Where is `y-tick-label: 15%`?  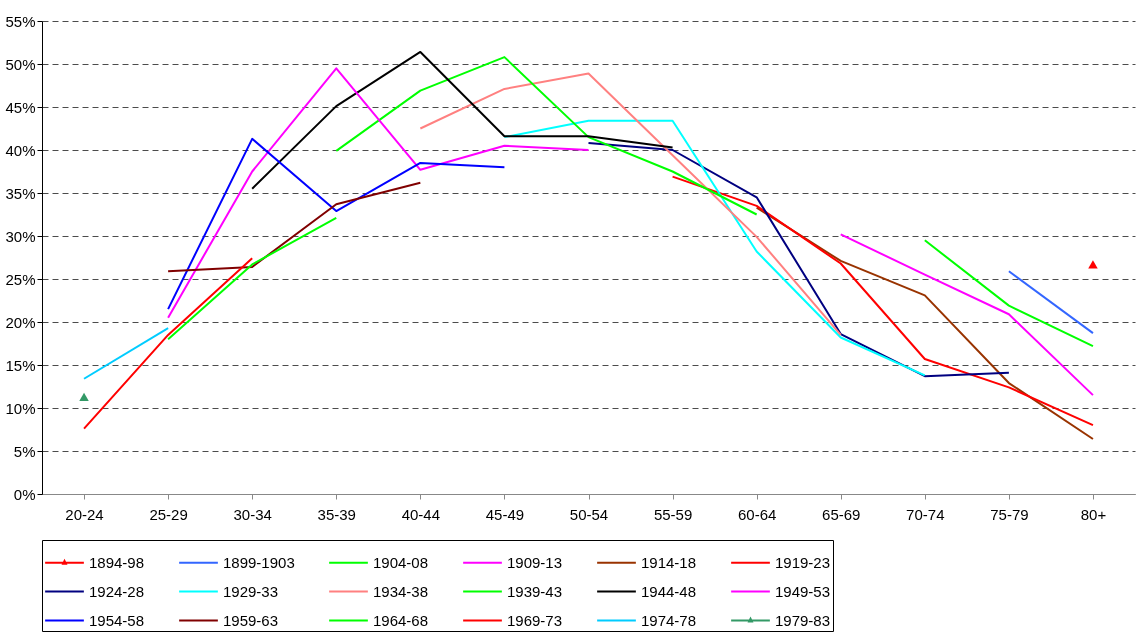 y-tick-label: 15% is located at coordinates (20, 365).